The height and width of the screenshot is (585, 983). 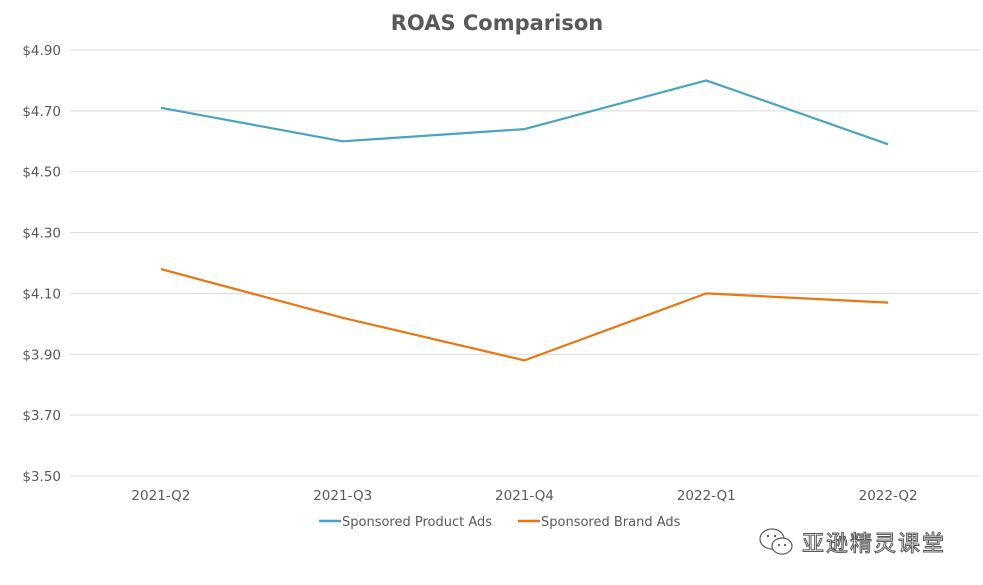 I want to click on x-tick-label: 2022-Q1, so click(x=706, y=496).